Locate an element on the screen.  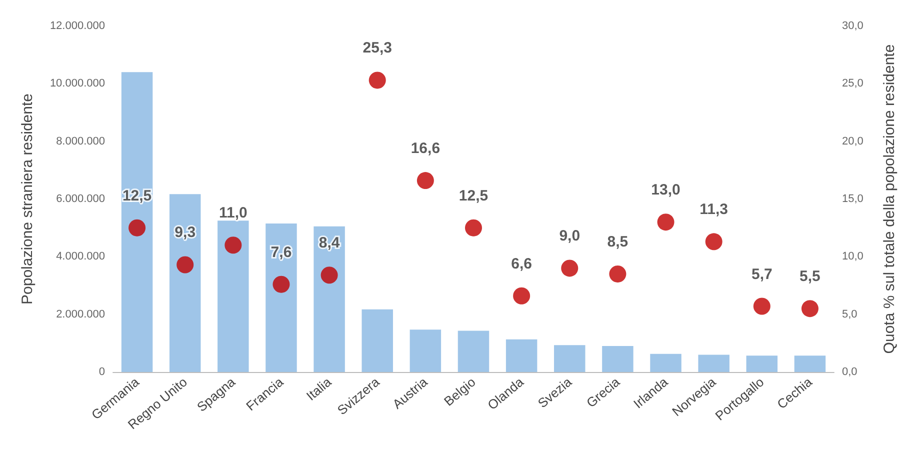
data-label: 13,0 is located at coordinates (665, 190).